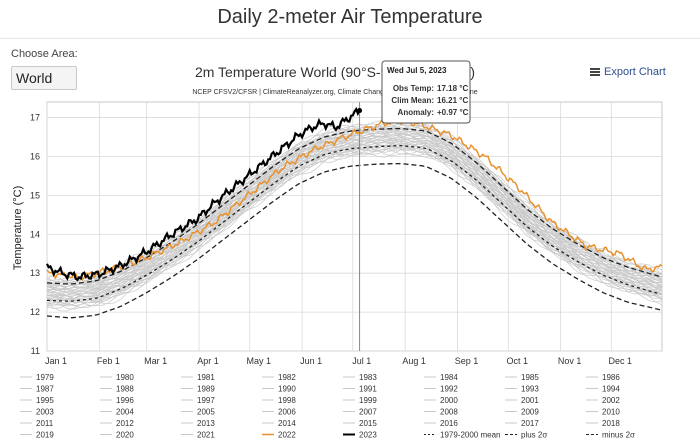 The height and width of the screenshot is (441, 700). Describe the element at coordinates (45, 389) in the screenshot. I see `legend-item: 1987` at that location.